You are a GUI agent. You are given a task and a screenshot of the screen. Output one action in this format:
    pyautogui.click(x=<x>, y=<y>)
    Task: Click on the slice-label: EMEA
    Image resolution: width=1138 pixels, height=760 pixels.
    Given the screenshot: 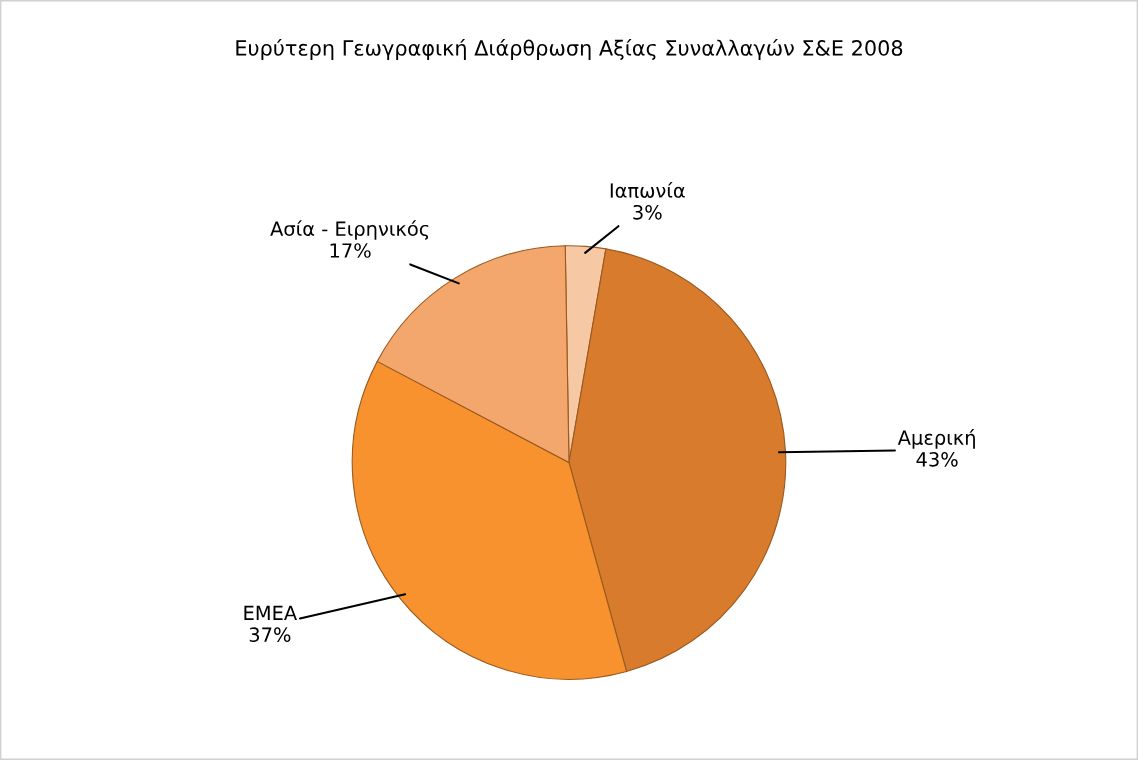 What is the action you would take?
    pyautogui.click(x=271, y=612)
    